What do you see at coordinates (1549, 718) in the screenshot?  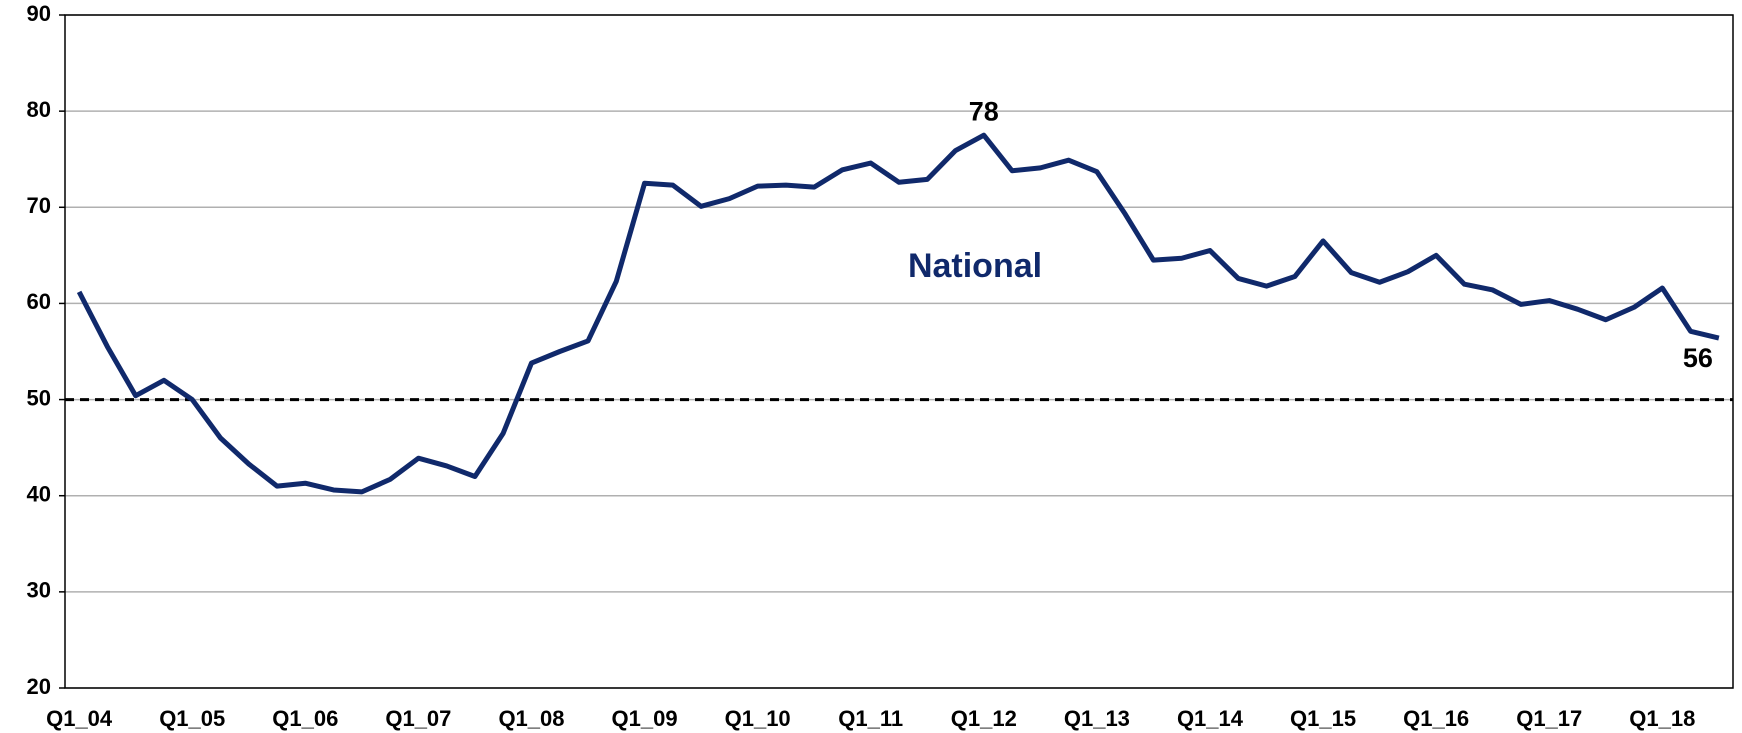 I see `x-tick-label: Q1_17` at bounding box center [1549, 718].